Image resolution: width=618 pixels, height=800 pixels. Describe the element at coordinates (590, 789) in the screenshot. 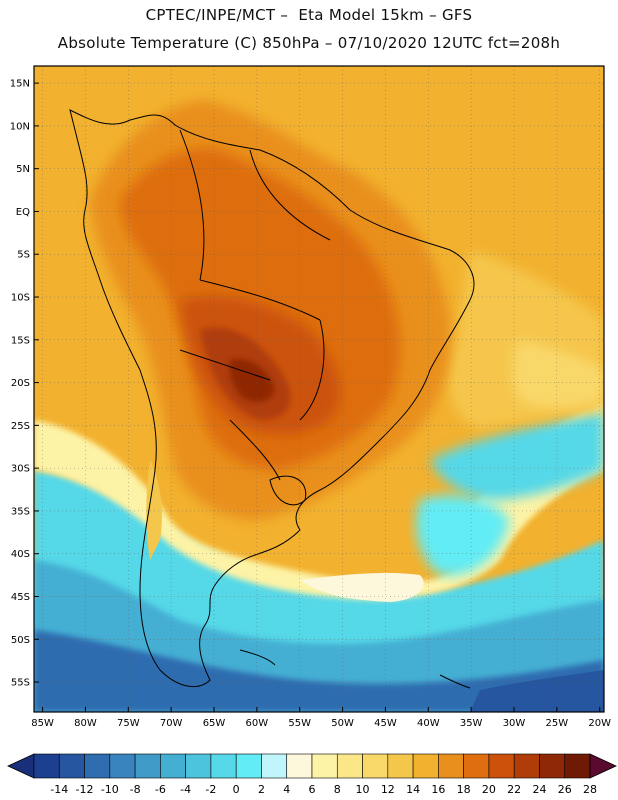

I see `colorbar-tick-label: 28` at that location.